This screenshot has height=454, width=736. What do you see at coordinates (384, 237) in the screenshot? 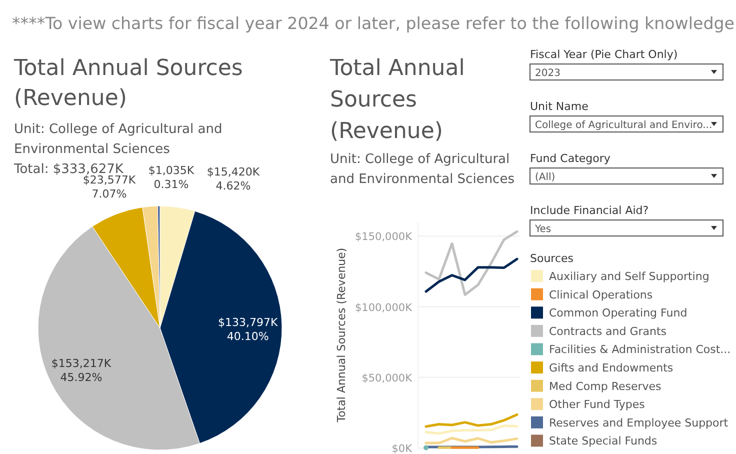
I see `y-tick-label: $150,000K` at bounding box center [384, 237].